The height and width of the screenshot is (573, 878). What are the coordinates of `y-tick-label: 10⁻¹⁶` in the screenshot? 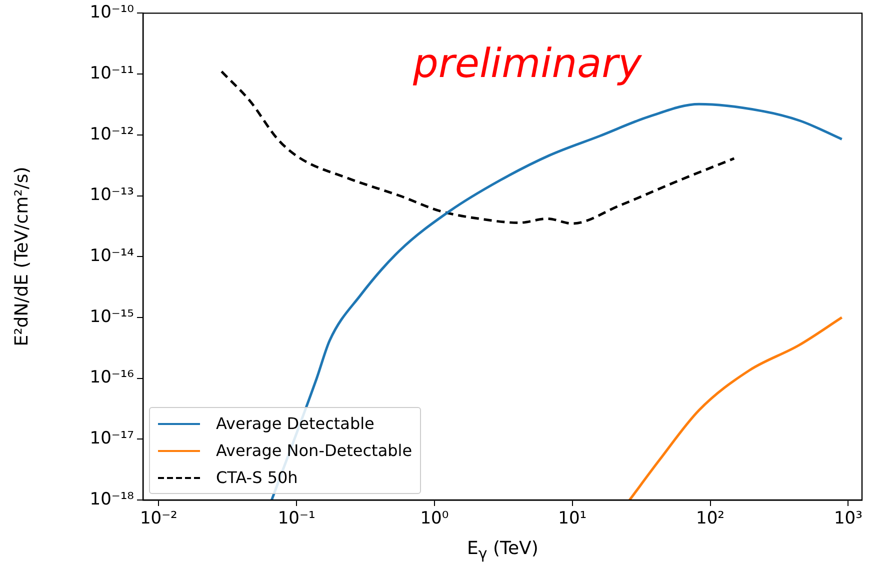 It's located at (112, 378).